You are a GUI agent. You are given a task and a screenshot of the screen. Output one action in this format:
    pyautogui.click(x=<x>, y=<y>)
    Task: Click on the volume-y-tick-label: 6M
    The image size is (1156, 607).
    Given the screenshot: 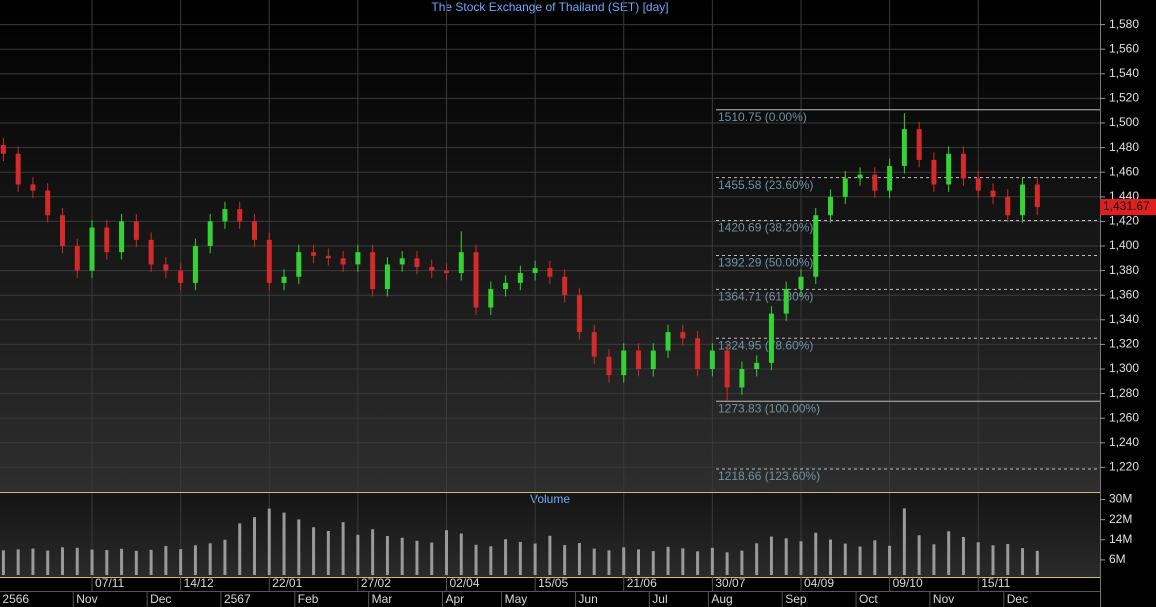 What is the action you would take?
    pyautogui.click(x=1117, y=559)
    